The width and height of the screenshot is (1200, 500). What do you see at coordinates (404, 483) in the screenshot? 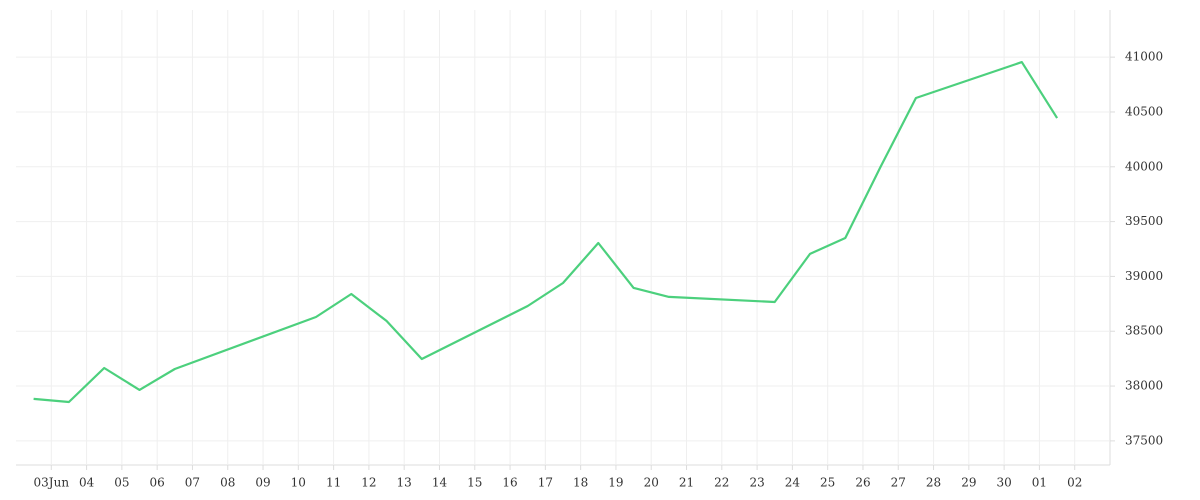
I see `x-tick-label: 13` at bounding box center [404, 483].